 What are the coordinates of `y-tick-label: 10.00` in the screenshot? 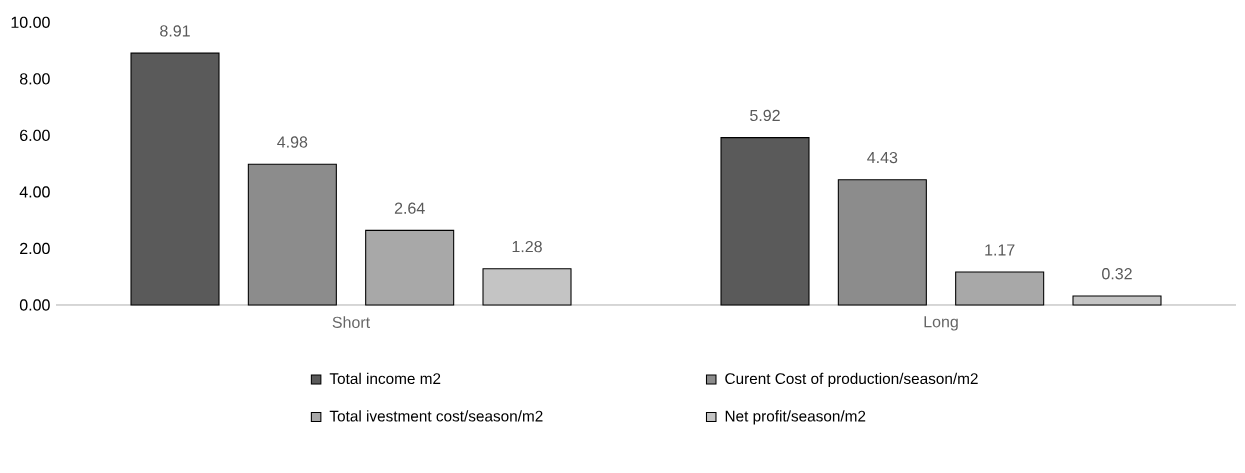 It's located at (30, 22).